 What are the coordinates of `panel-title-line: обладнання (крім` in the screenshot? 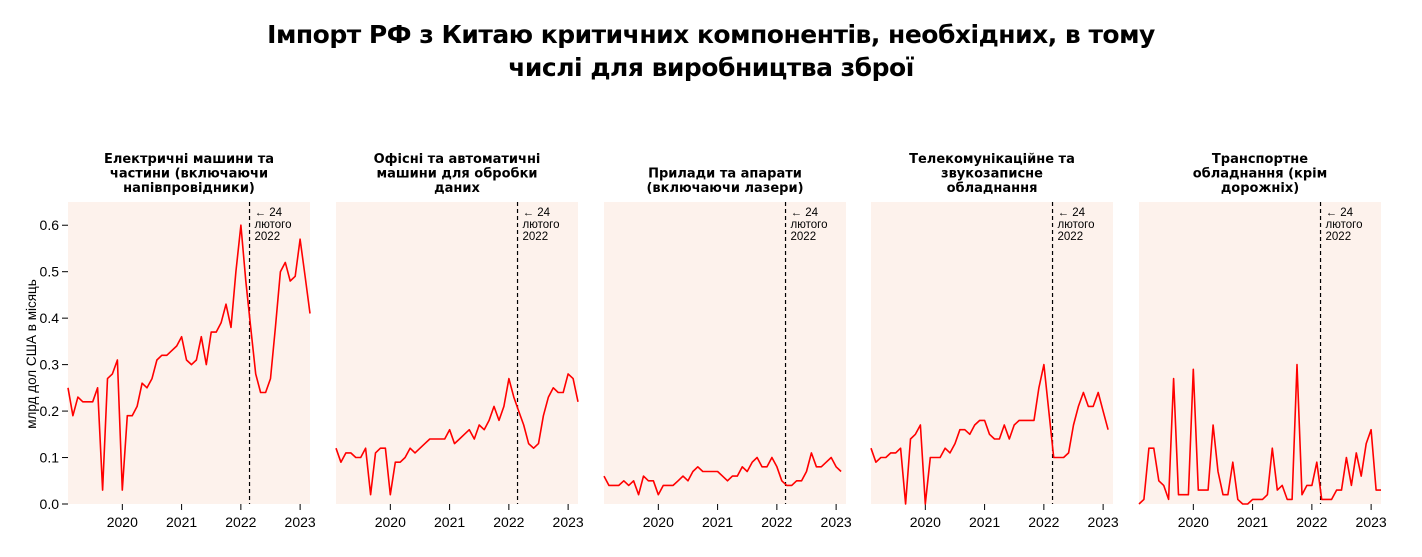 It's located at (1260, 174).